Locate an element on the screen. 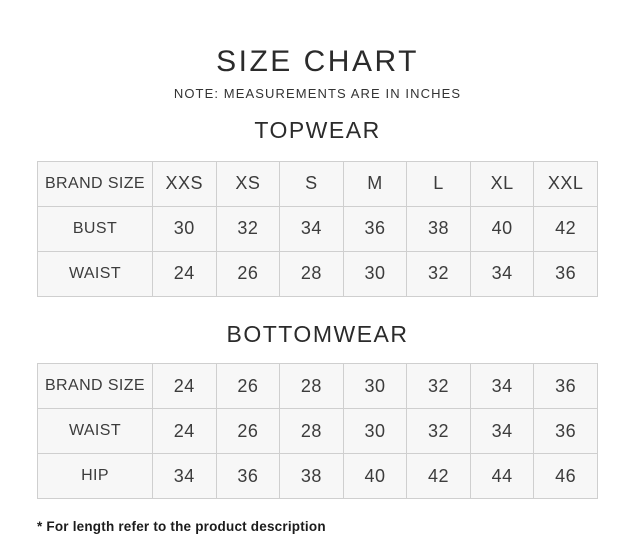 Image resolution: width=635 pixels, height=552 pixels. table-row: HIP 34 36 38 40 42 44 46 is located at coordinates (317, 476).